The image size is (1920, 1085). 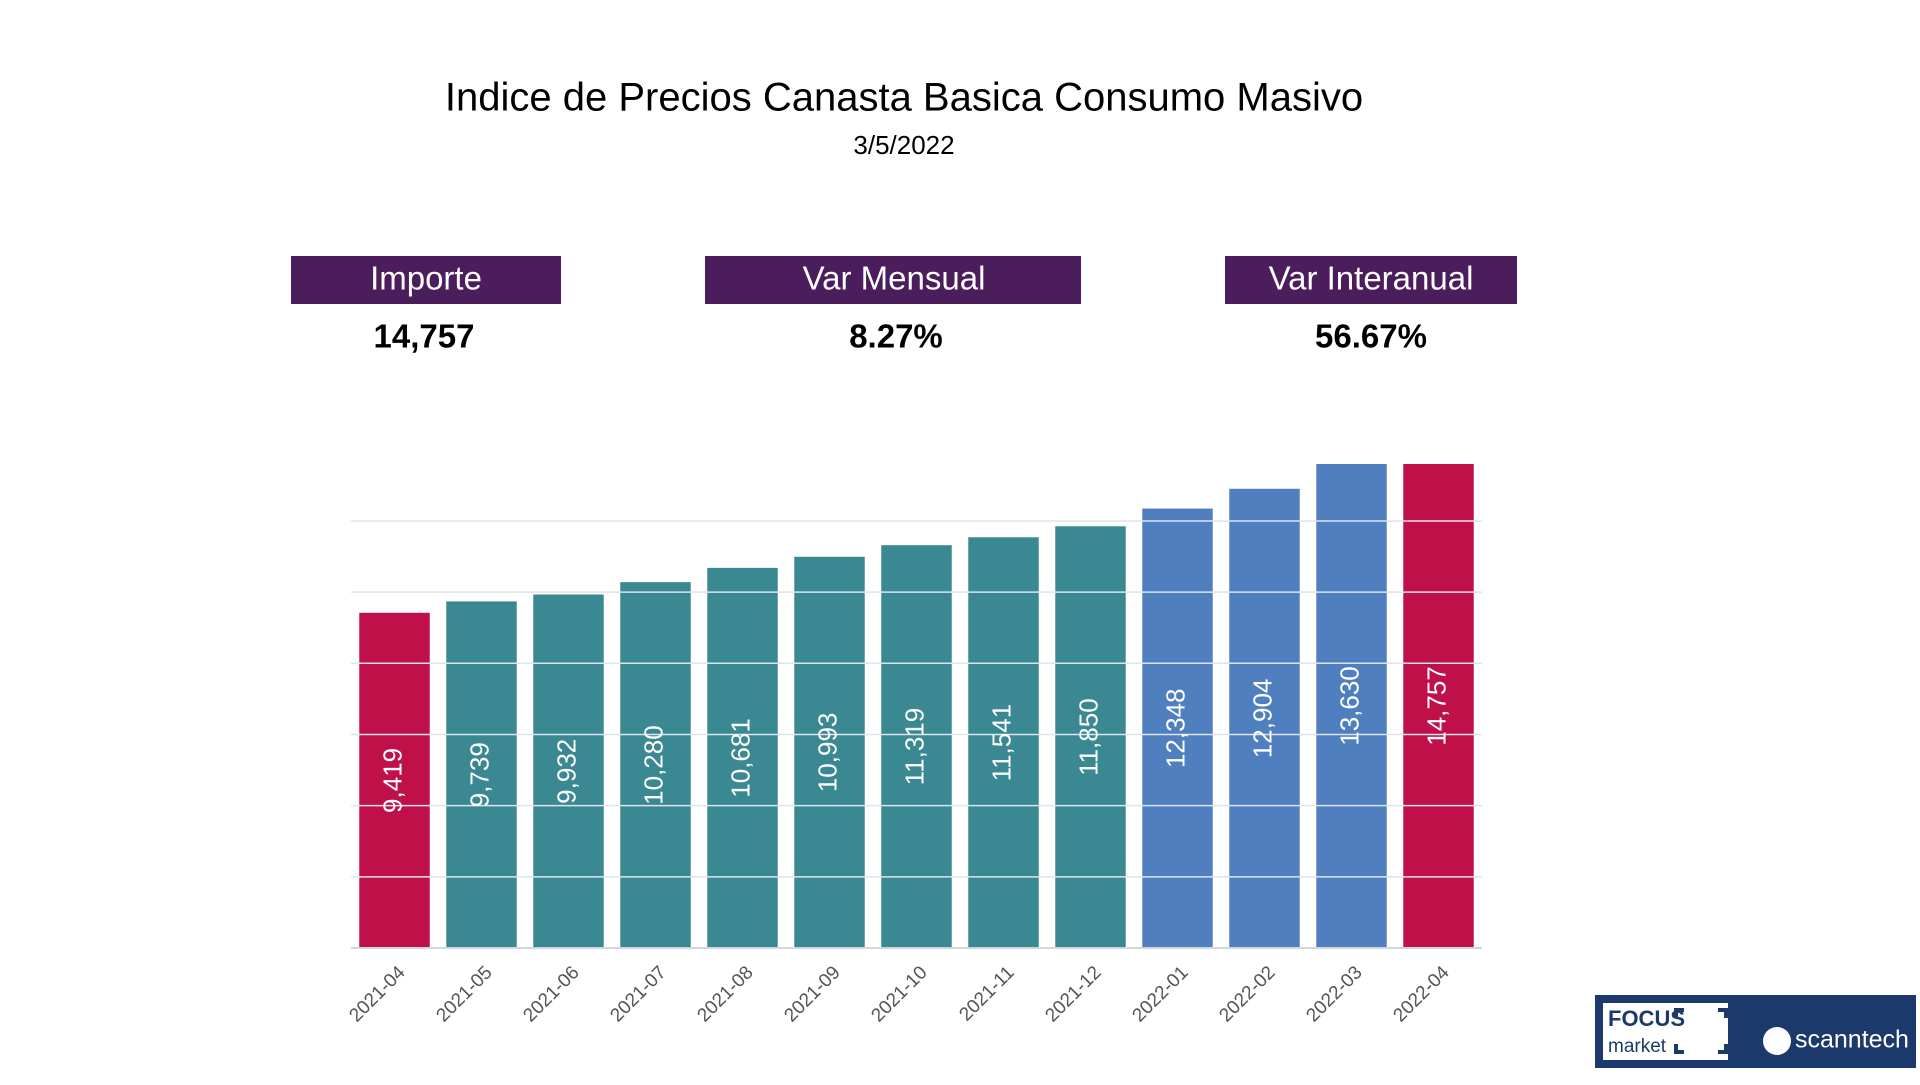 I want to click on value-label: 10,681, so click(x=740, y=758).